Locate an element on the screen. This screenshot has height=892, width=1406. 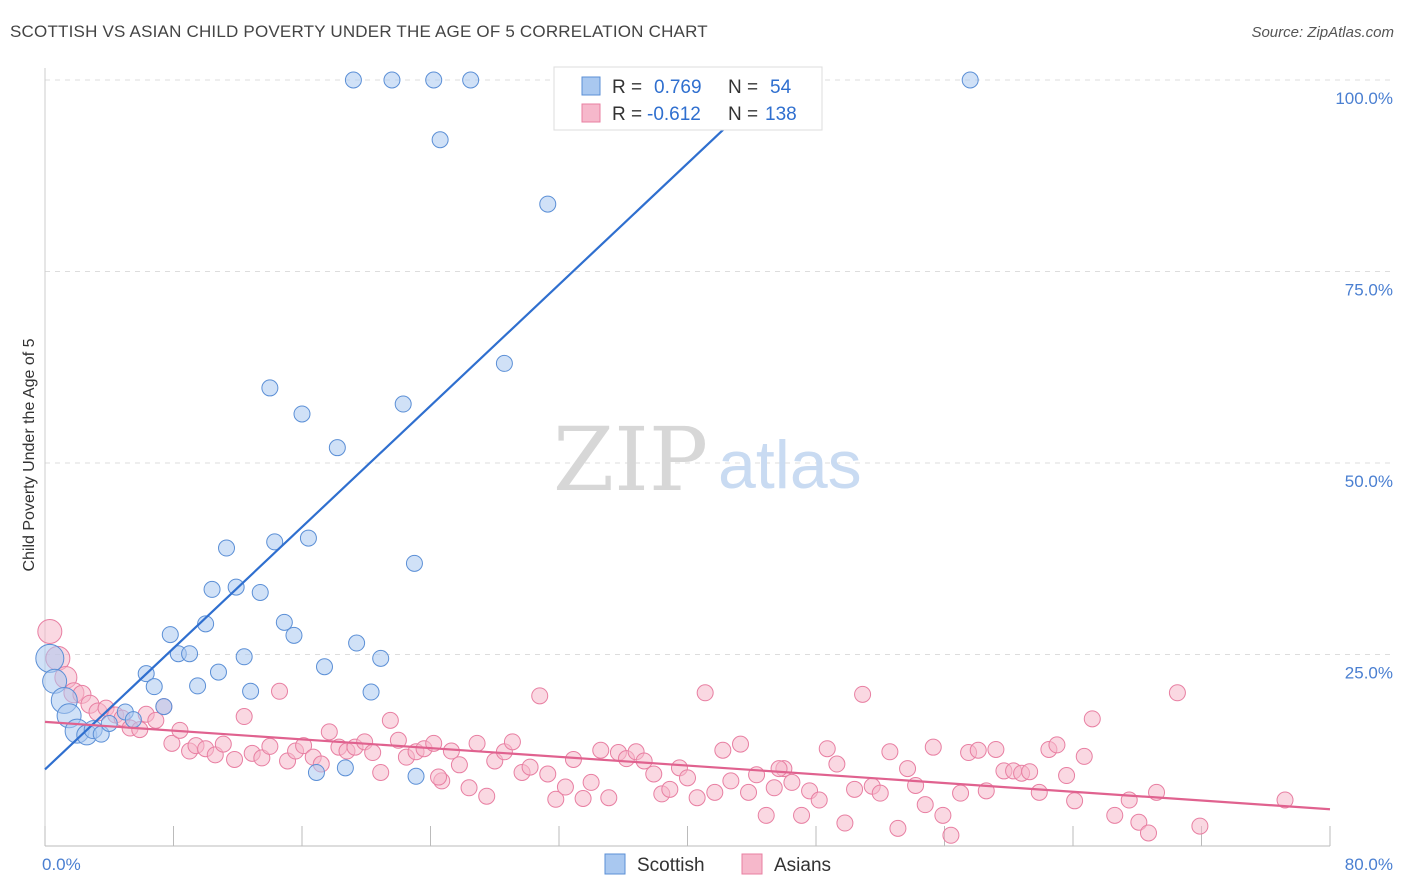
legend-swatch-asian is located at coordinates (591, 113).